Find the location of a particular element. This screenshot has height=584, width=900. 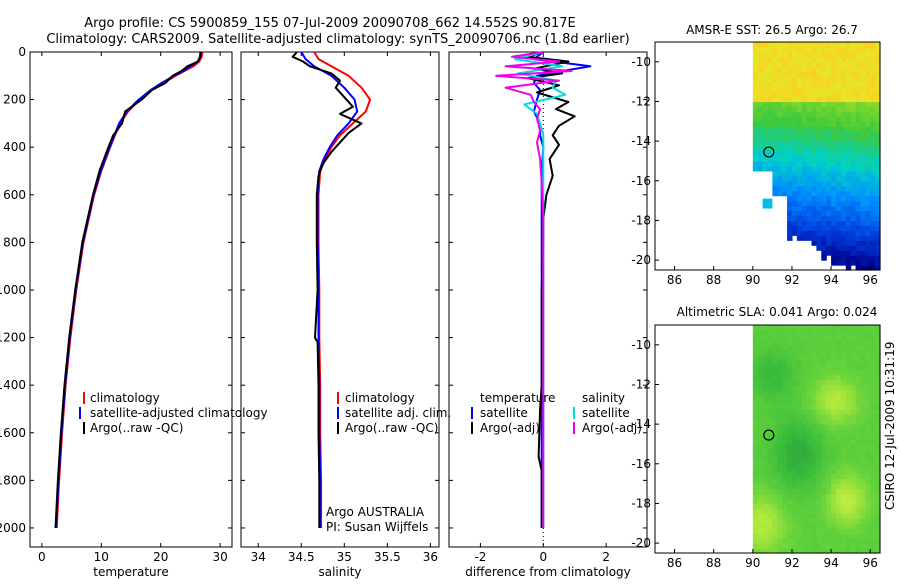

legend-climatology: climatology is located at coordinates (125, 398).